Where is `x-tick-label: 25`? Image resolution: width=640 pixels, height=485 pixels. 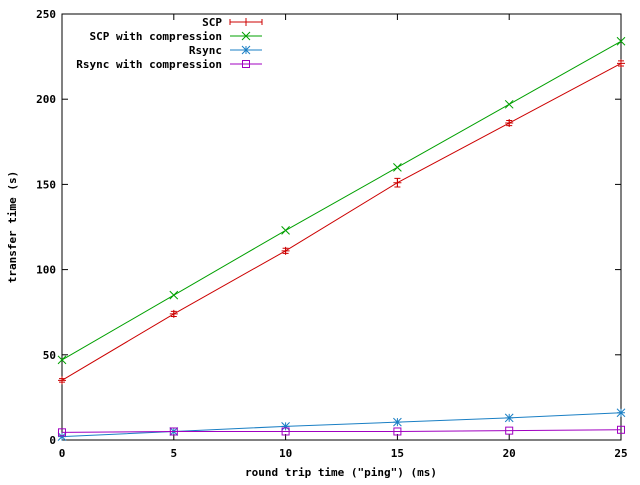
x-tick-label: 25 is located at coordinates (620, 453).